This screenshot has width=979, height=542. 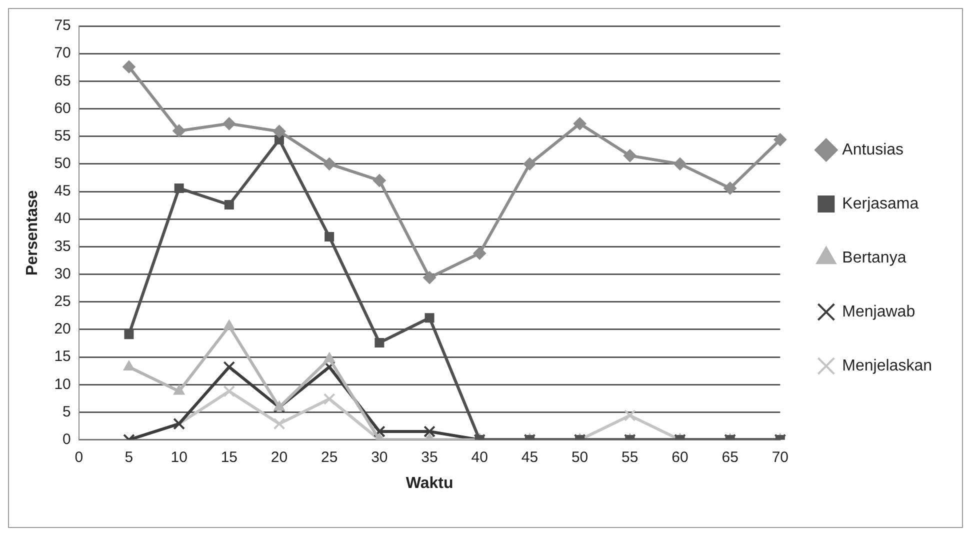 I want to click on x-tick-label: 40, so click(x=479, y=457).